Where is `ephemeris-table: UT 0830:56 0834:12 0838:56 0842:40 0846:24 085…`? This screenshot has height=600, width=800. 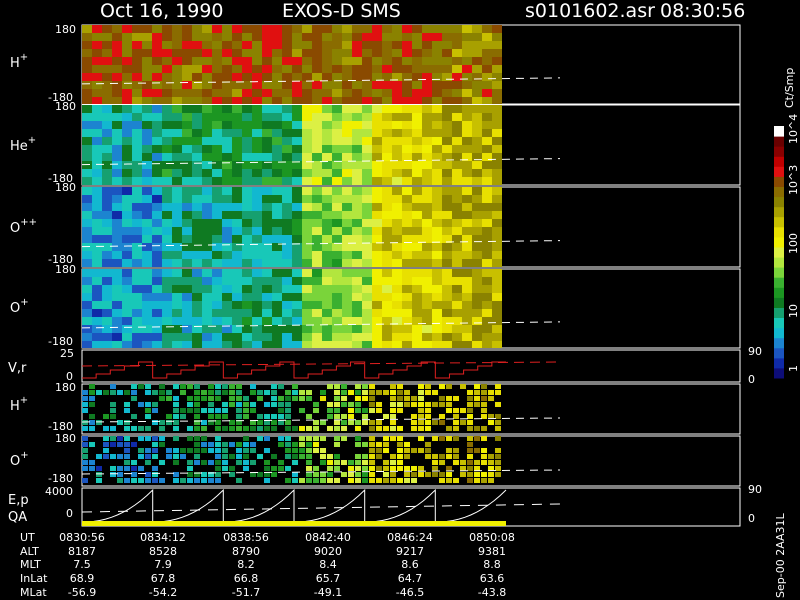 ephemeris-table: UT 0830:56 0834:12 0838:56 0842:40 0846:24 085… is located at coordinates (267, 565).